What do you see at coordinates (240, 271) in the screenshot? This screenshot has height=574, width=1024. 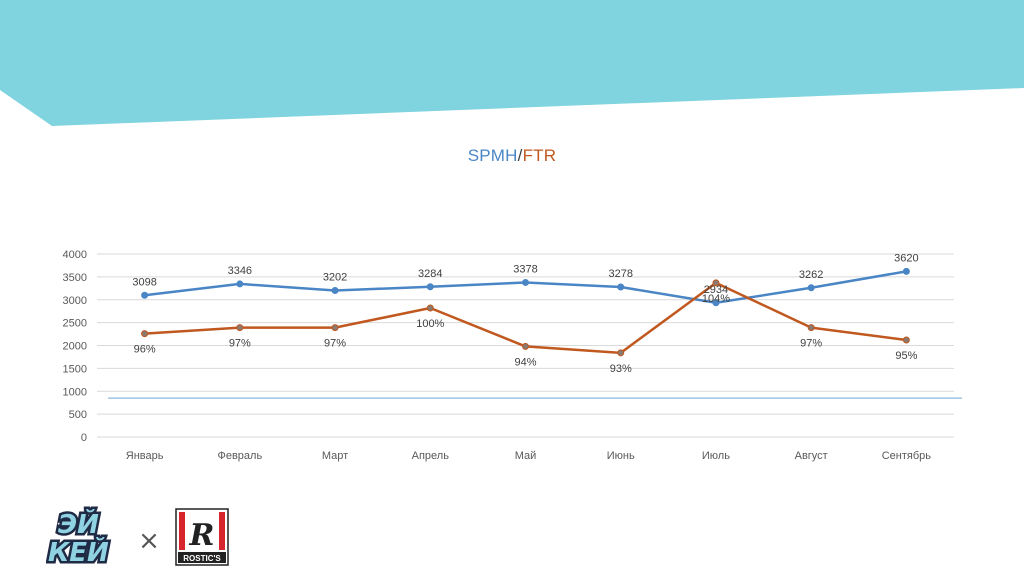 I see `data-label-spmh: 3346` at bounding box center [240, 271].